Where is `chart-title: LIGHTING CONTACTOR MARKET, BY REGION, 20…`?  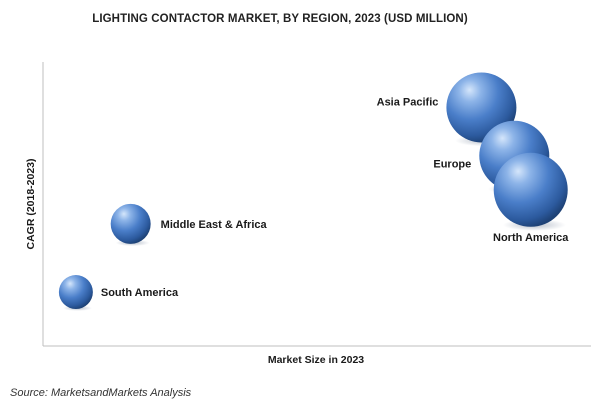
chart-title: LIGHTING CONTACTOR MARKET, BY REGION, 20… is located at coordinates (280, 19).